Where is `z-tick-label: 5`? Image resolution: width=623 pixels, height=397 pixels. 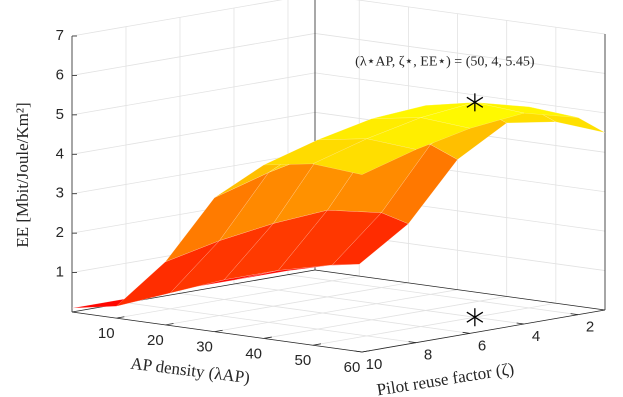 z-tick-label: 5 is located at coordinates (60, 114).